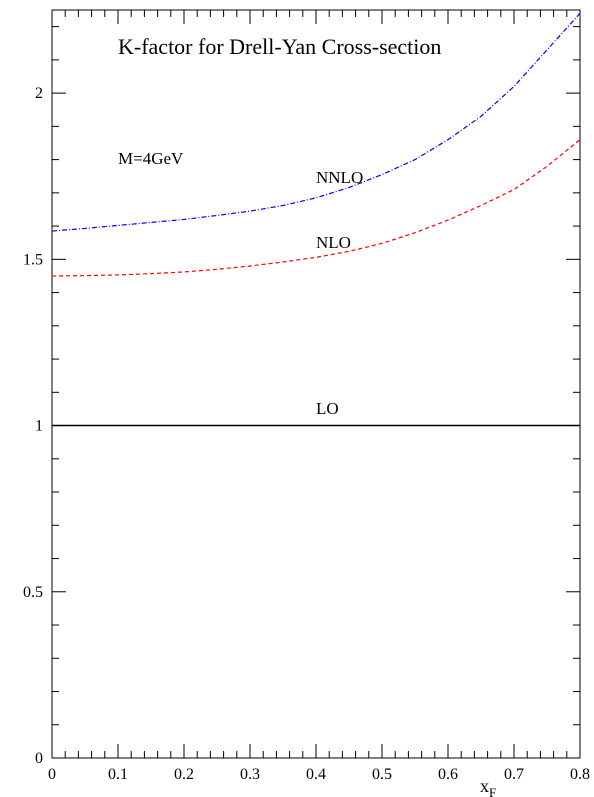  Describe the element at coordinates (339, 177) in the screenshot. I see `label-nnlo: NNLO` at that location.